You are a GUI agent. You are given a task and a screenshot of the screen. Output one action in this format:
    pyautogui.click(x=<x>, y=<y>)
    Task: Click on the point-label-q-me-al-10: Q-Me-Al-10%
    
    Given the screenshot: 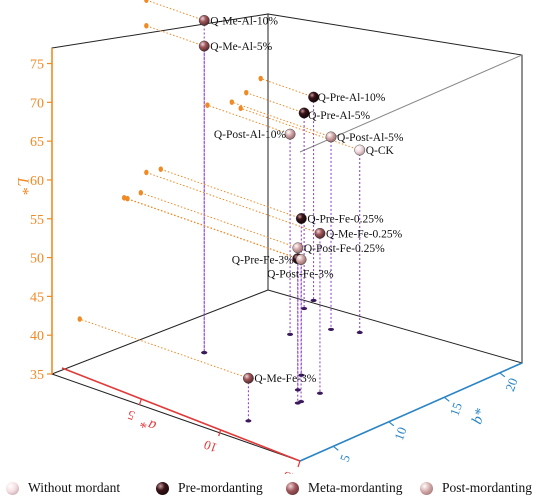 What is the action you would take?
    pyautogui.click(x=244, y=21)
    